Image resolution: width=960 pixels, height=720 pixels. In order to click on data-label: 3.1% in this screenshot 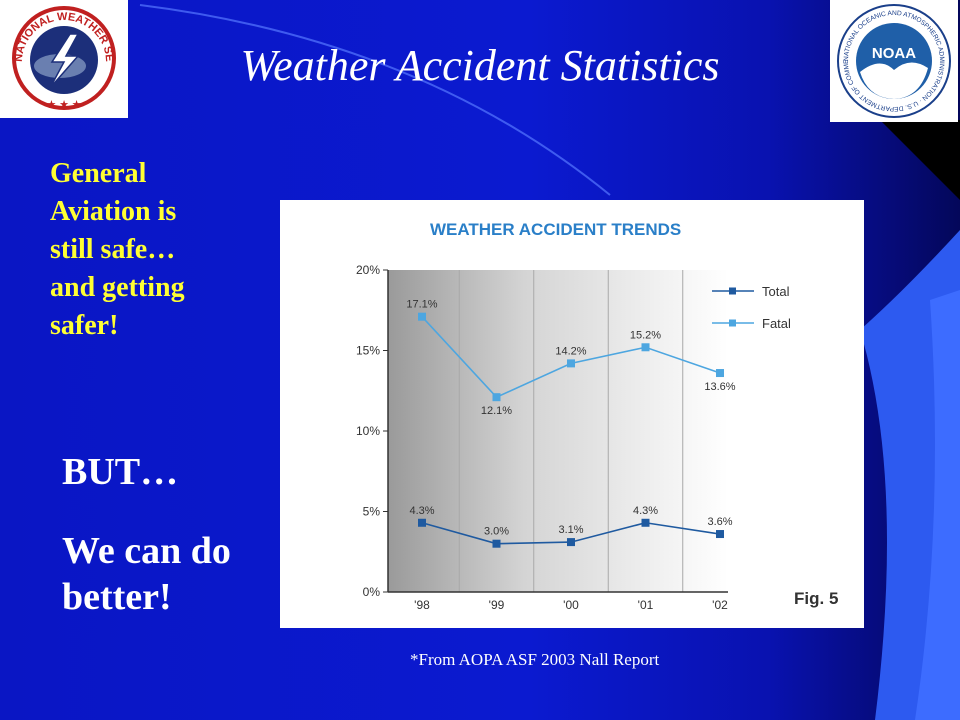, I will do `click(570, 530)`.